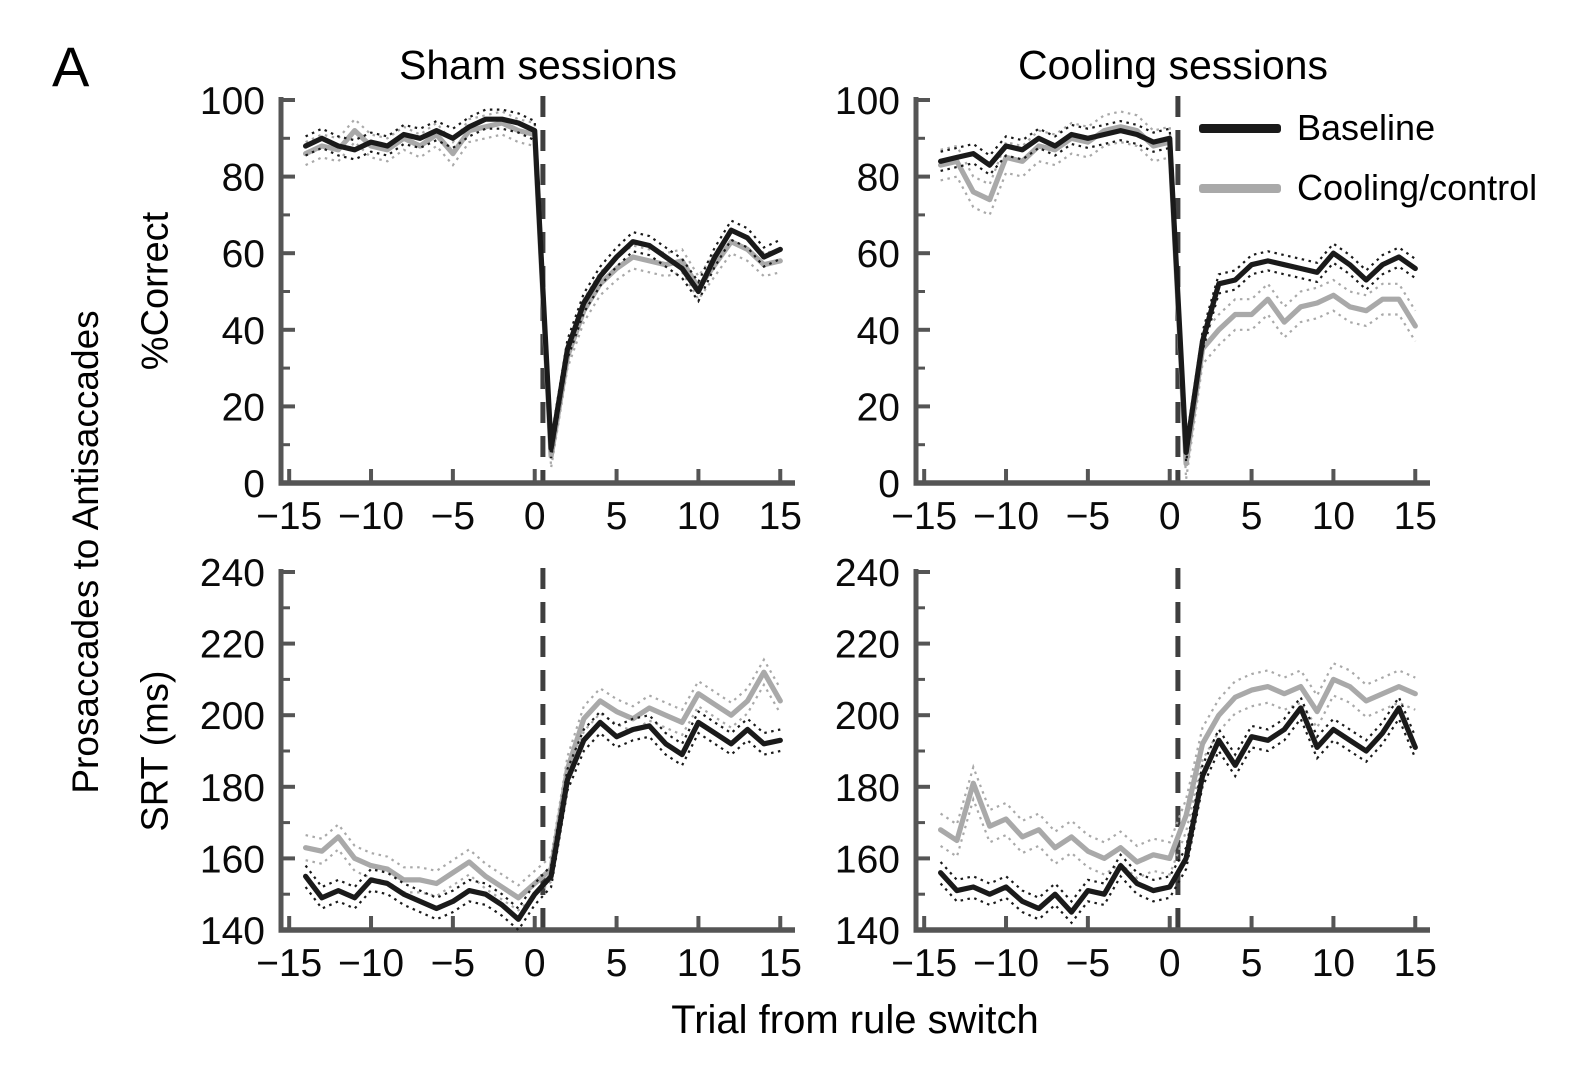 This screenshot has width=1571, height=1089. Describe the element at coordinates (537, 65) in the screenshot. I see `plot-title-sham: Sham sessions` at that location.